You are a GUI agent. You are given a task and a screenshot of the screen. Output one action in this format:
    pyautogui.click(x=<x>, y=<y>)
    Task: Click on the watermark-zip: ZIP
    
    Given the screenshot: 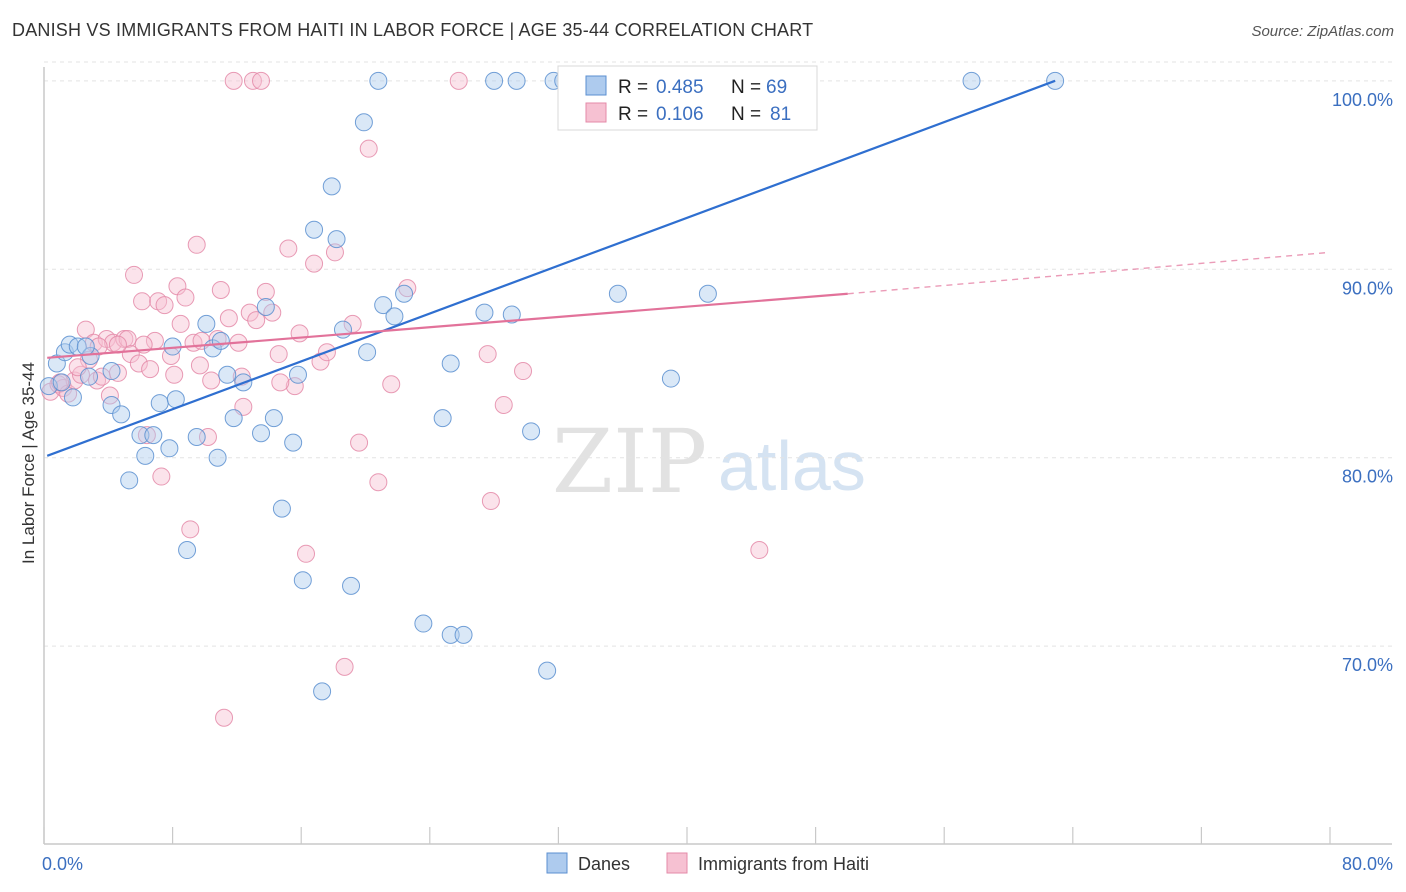 What is the action you would take?
    pyautogui.click(x=629, y=461)
    